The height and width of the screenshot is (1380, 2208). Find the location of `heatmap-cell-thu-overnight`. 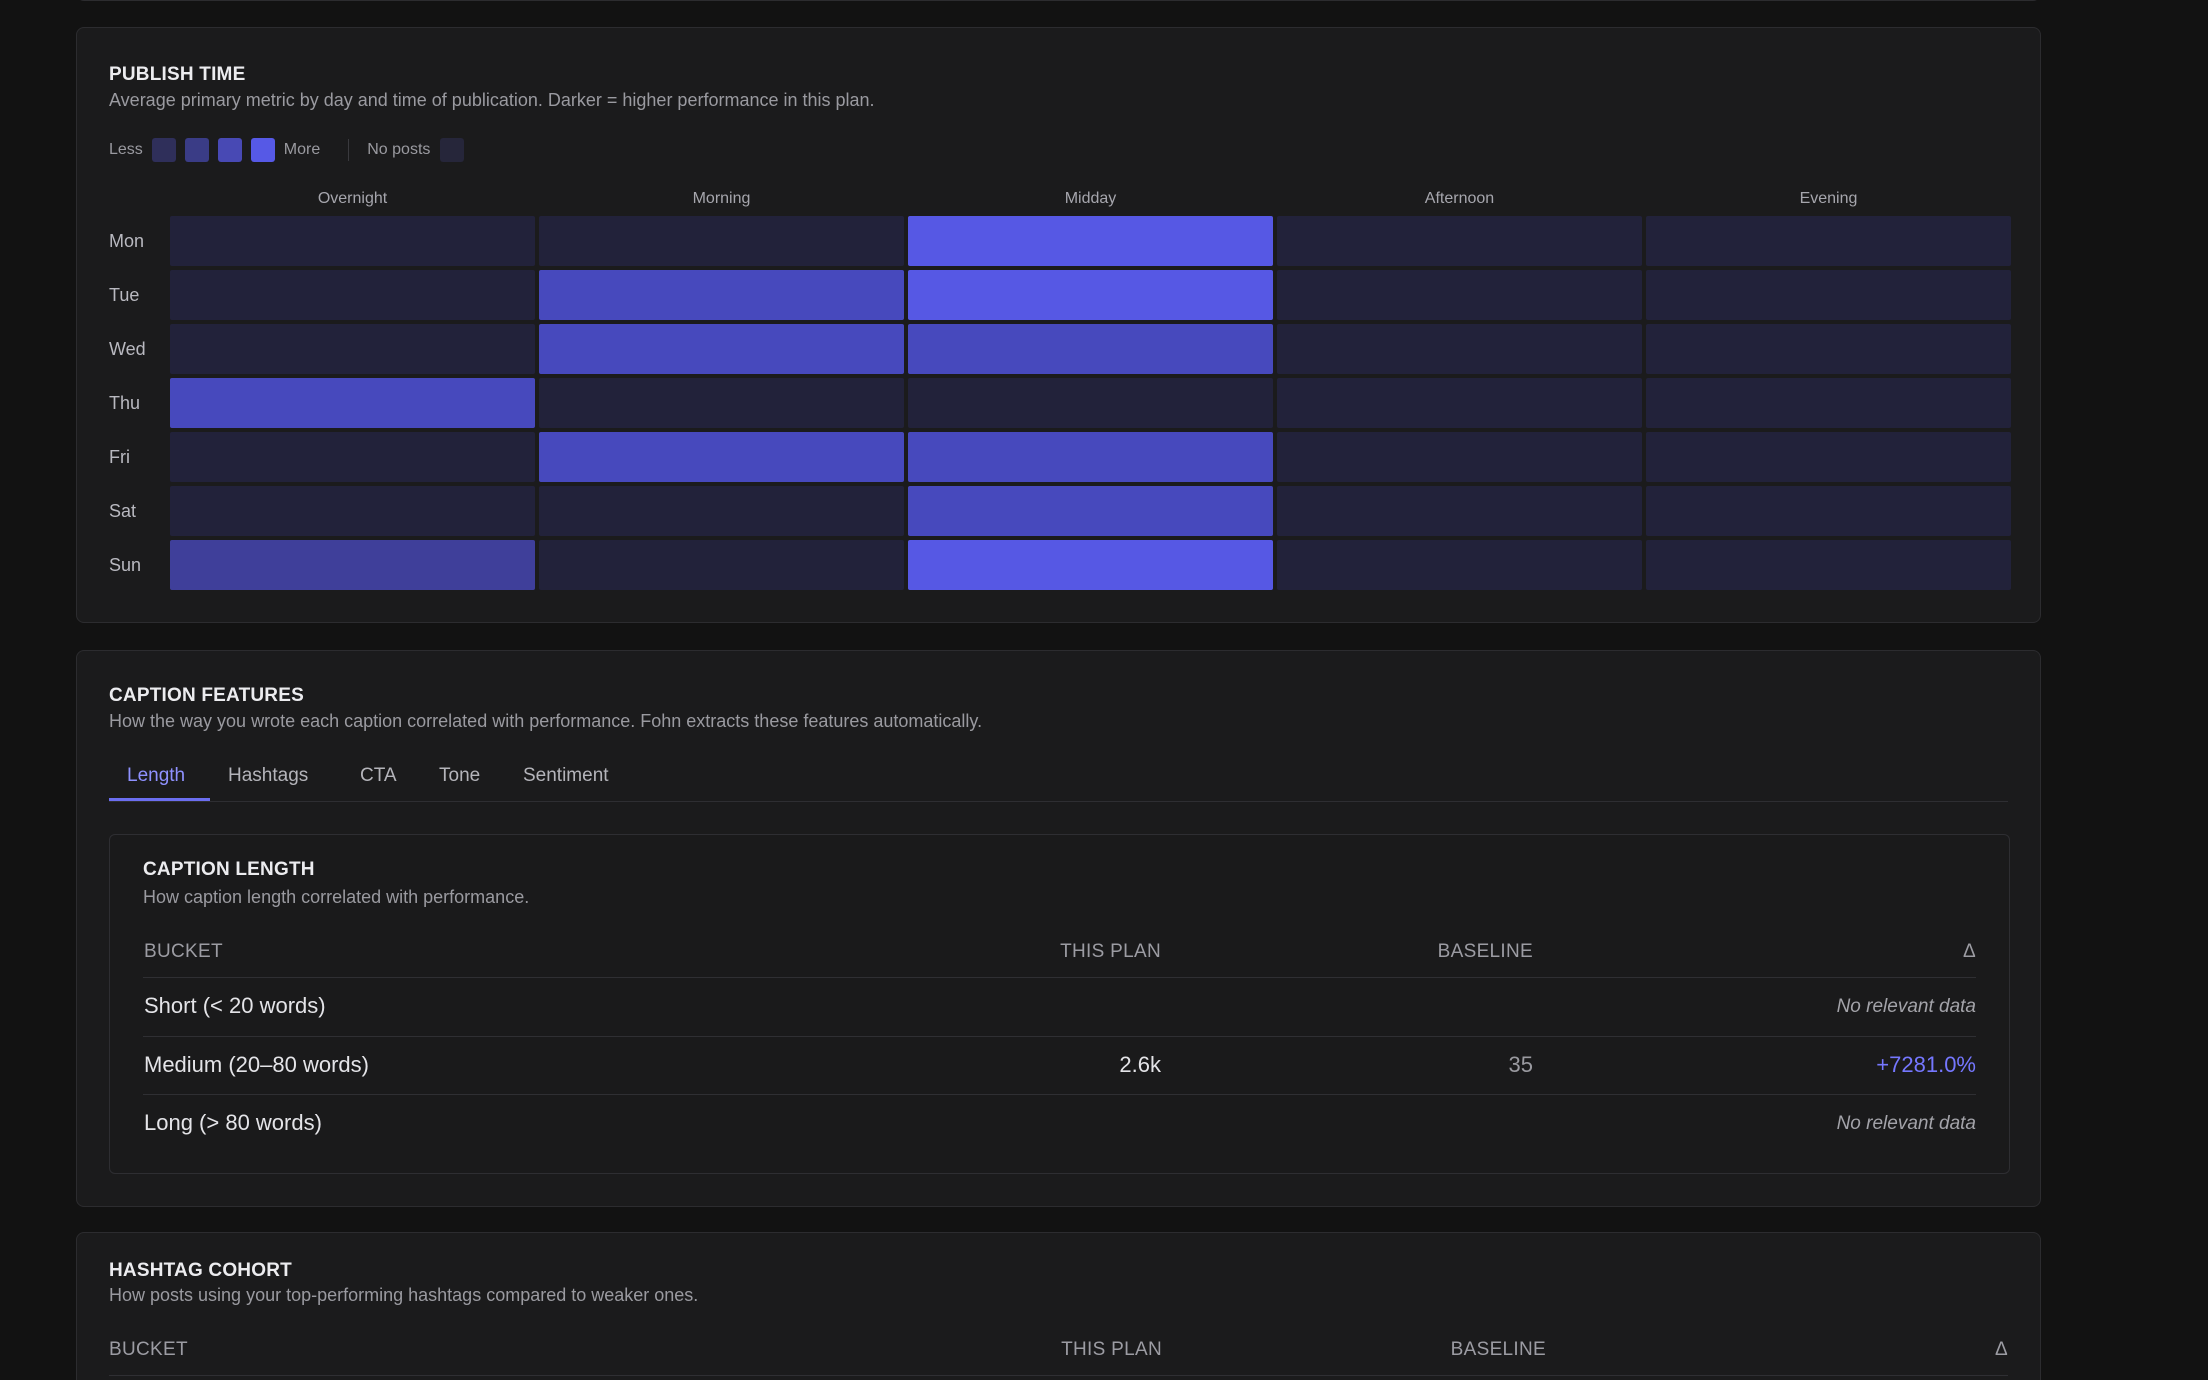

heatmap-cell-thu-overnight is located at coordinates (352, 403).